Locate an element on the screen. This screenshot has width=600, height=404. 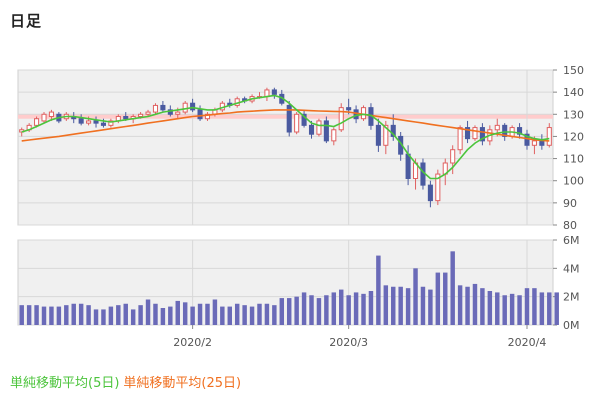
volume-tick-label: 4M is located at coordinates (571, 268).